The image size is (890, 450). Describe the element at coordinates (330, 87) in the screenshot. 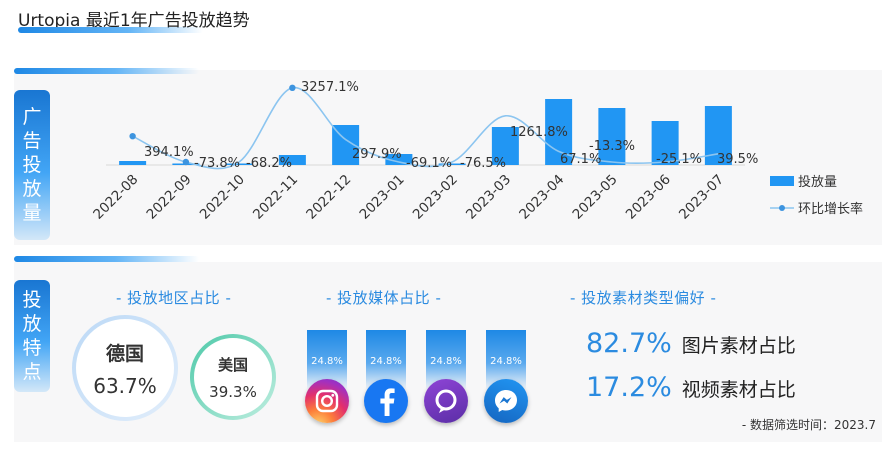

I see `rate-data-label: 3257.1%` at that location.